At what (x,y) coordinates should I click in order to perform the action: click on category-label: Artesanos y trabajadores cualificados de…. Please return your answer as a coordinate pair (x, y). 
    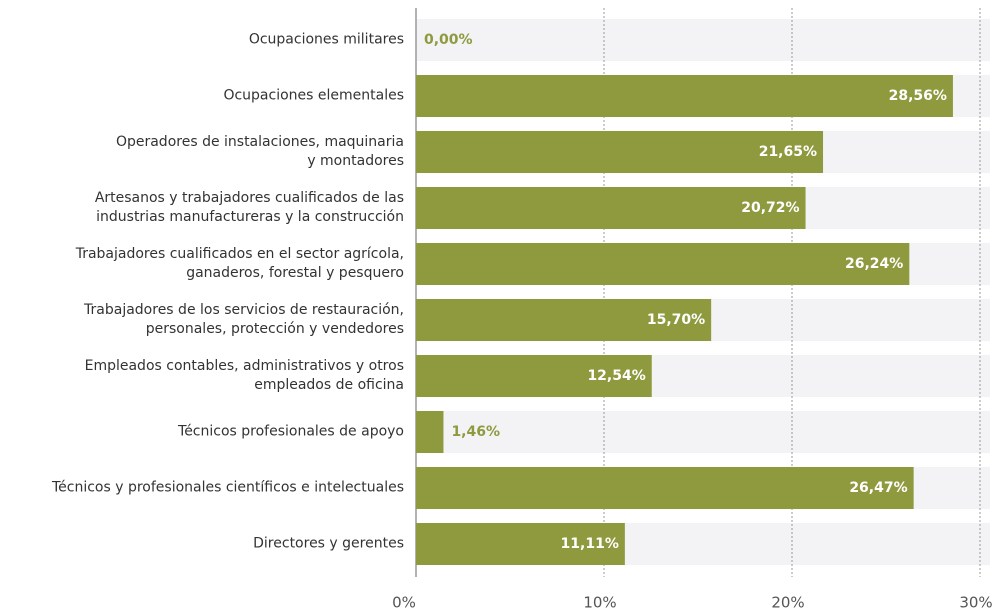
    Looking at the image, I should click on (249, 207).